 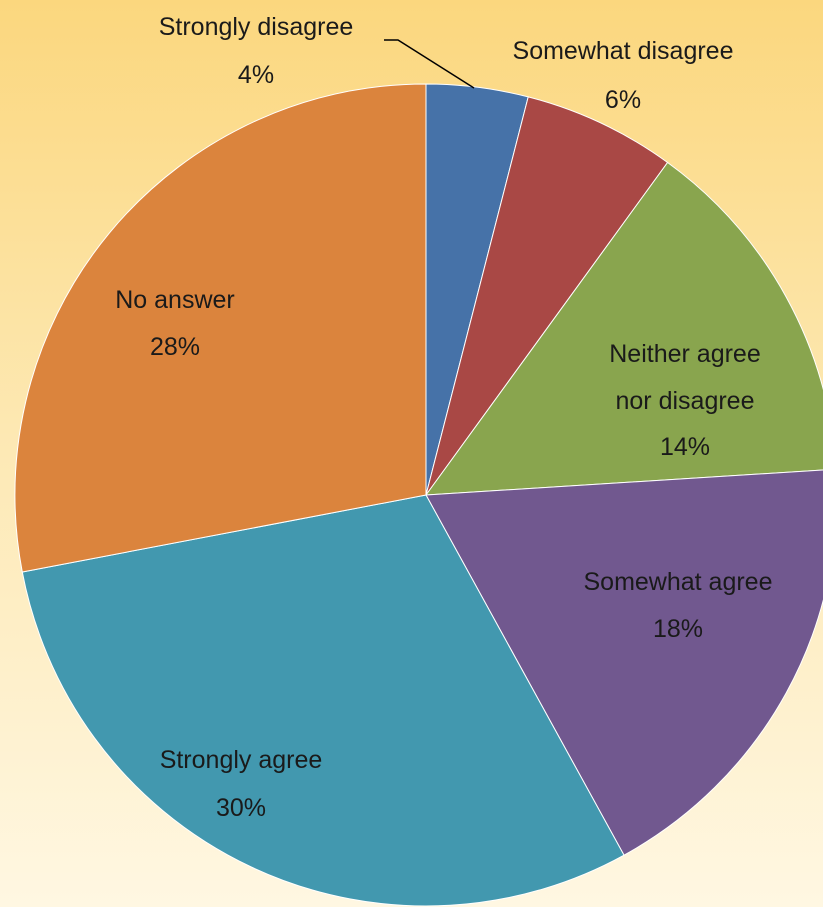 I want to click on slice-value-strongly-disagree: 4%, so click(x=256, y=75).